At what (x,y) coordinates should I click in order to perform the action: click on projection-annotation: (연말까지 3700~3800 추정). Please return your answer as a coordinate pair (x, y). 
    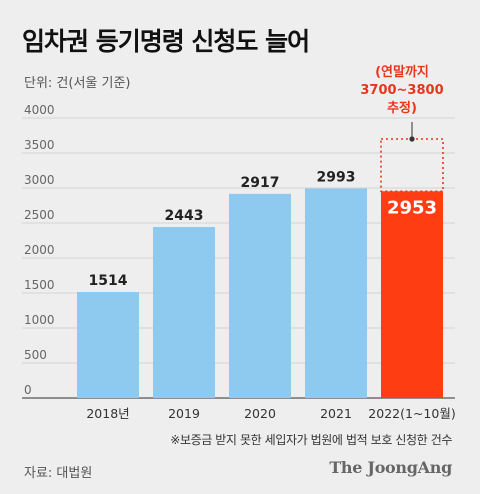
    Looking at the image, I should click on (402, 91).